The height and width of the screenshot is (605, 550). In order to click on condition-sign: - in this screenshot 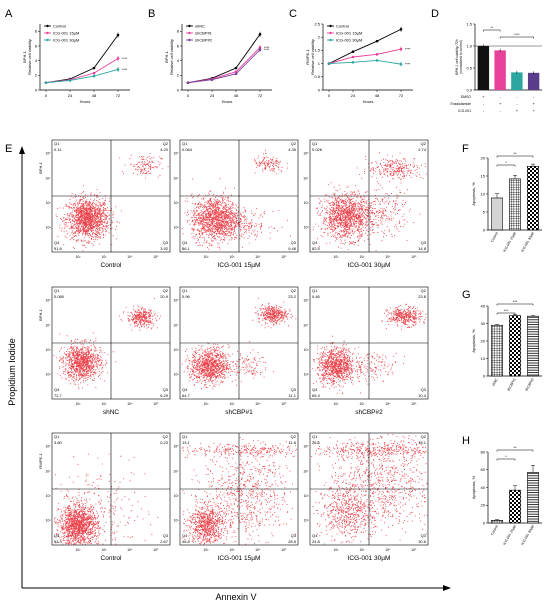, I will do `click(534, 96)`.